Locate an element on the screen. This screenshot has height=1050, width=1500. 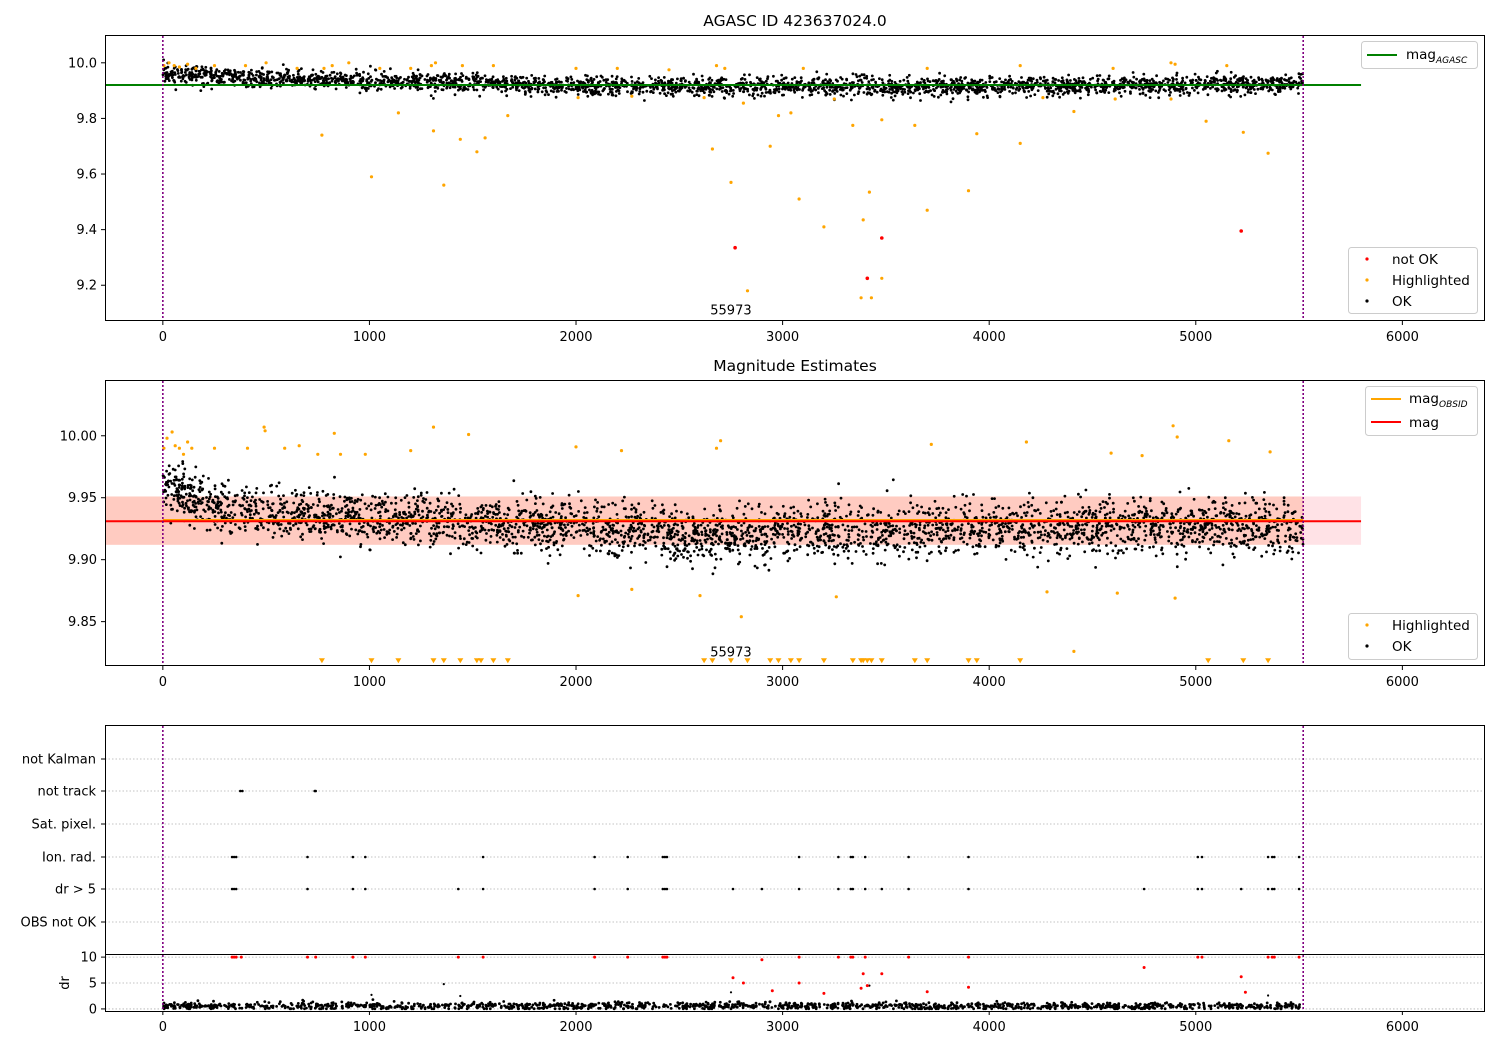
panel1-legend-top: magAGASC is located at coordinates (1419, 55).